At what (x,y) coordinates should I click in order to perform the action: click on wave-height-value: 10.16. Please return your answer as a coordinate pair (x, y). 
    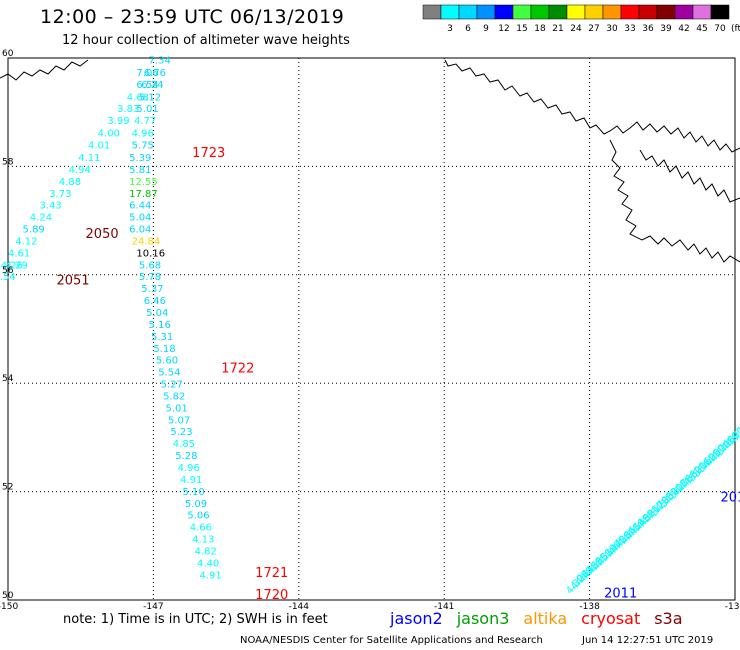
    Looking at the image, I should click on (150, 253).